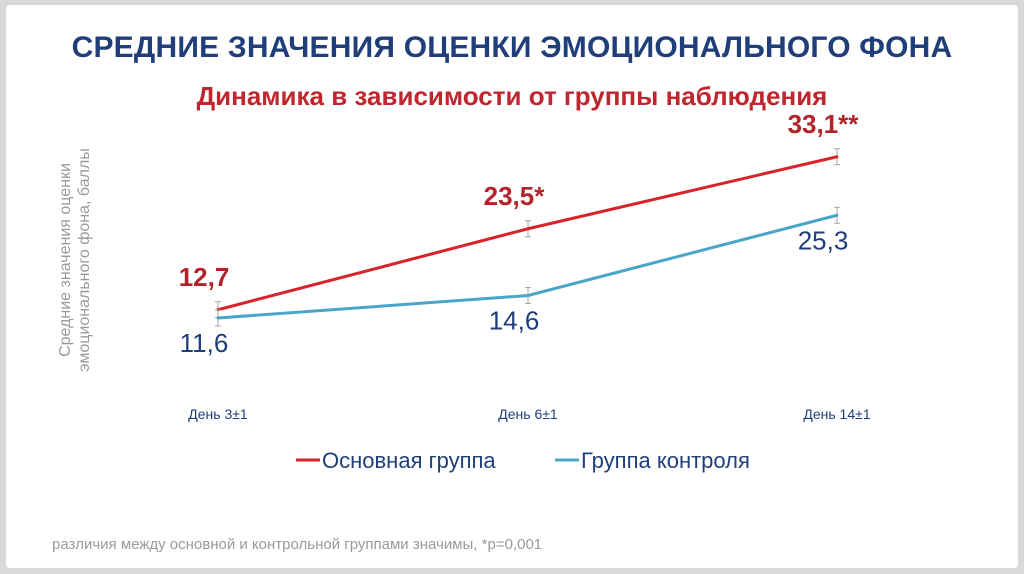  Describe the element at coordinates (836, 414) in the screenshot. I see `x-tick-label: День 14±1` at that location.